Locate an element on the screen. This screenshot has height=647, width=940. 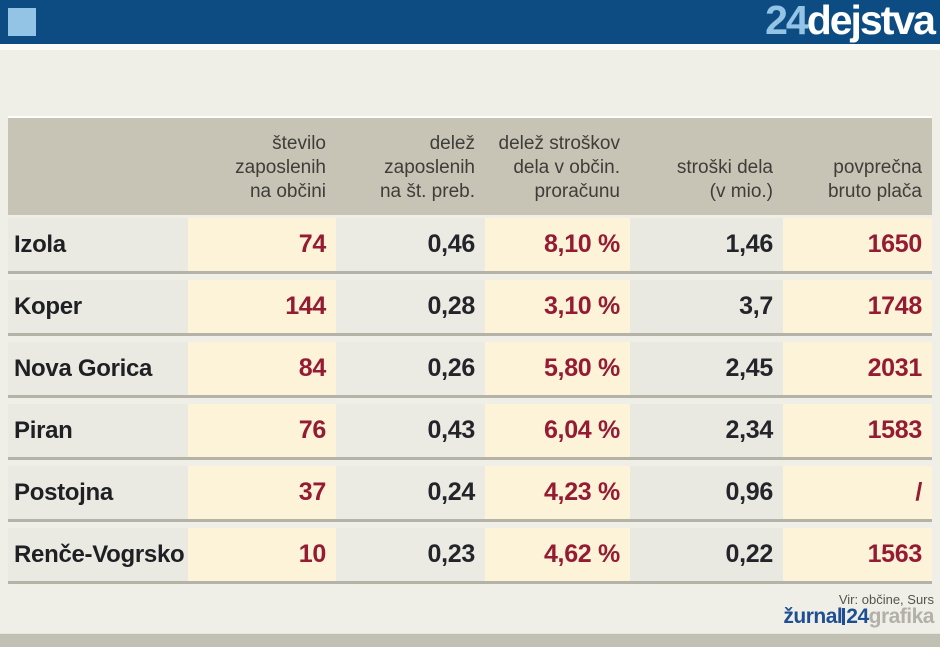
source-note: Vir: občine, Surs is located at coordinates (886, 599).